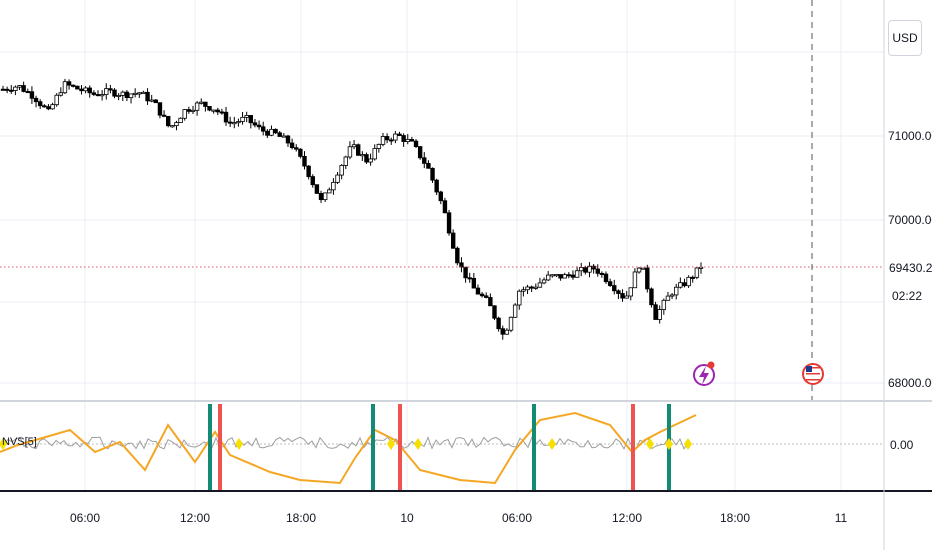 This screenshot has height=550, width=932. I want to click on currency-button: USD, so click(905, 38).